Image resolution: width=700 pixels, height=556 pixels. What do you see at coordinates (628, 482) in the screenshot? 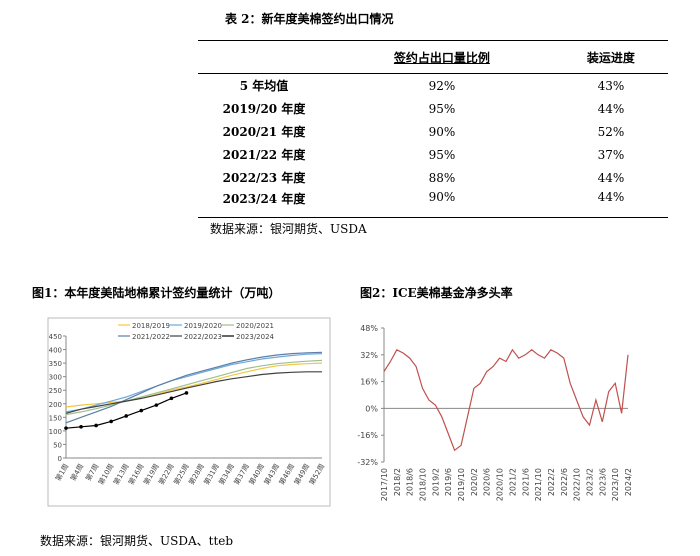
I see `x-tick-label: 2024/2` at bounding box center [628, 482].